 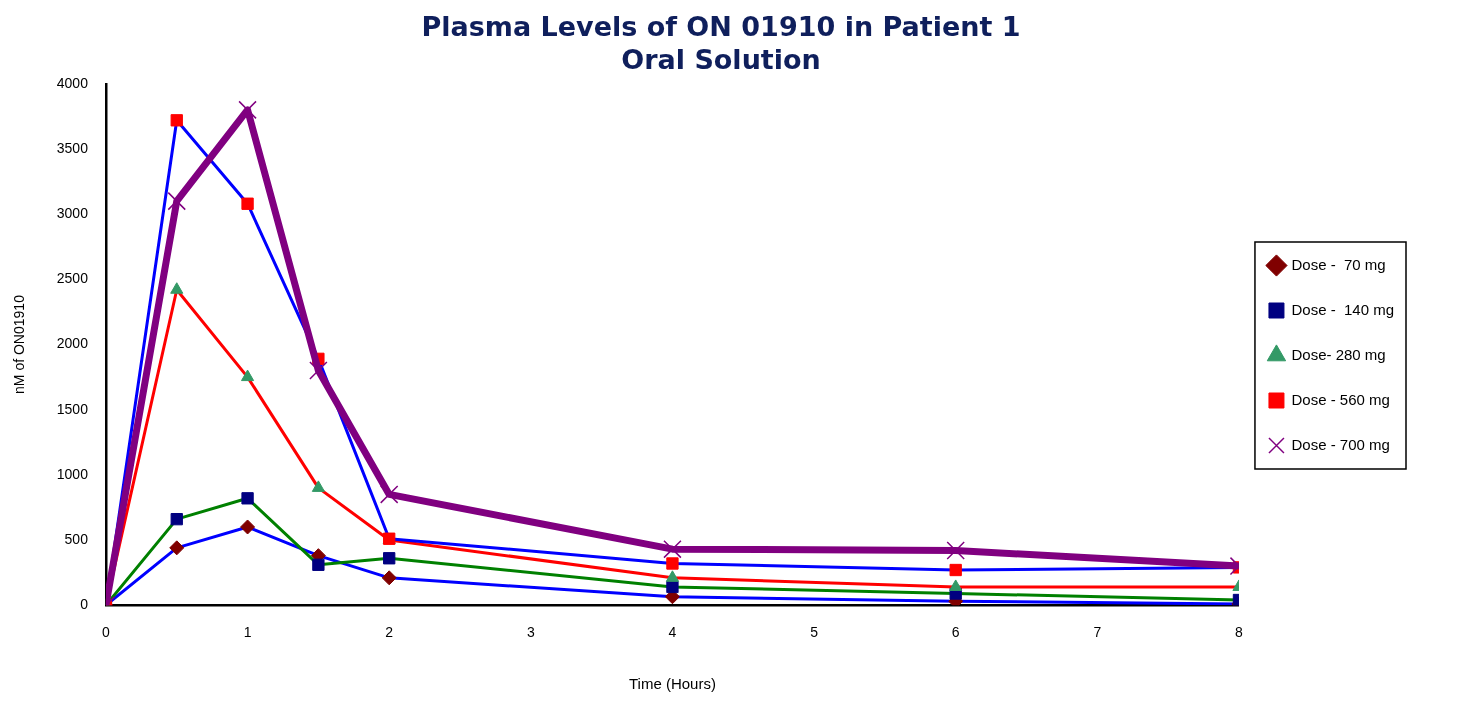 What do you see at coordinates (247, 632) in the screenshot?
I see `x-tick-label: 1` at bounding box center [247, 632].